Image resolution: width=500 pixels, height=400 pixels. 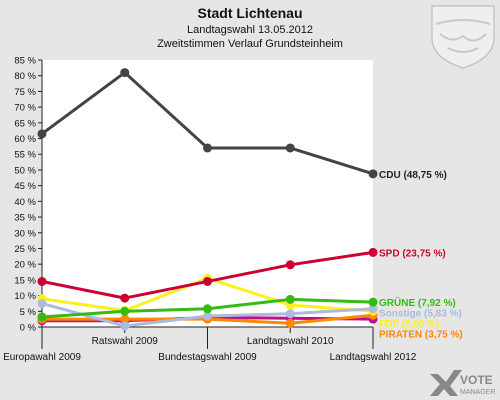 I want to click on y-tick-label: 50 %, so click(x=25, y=170).